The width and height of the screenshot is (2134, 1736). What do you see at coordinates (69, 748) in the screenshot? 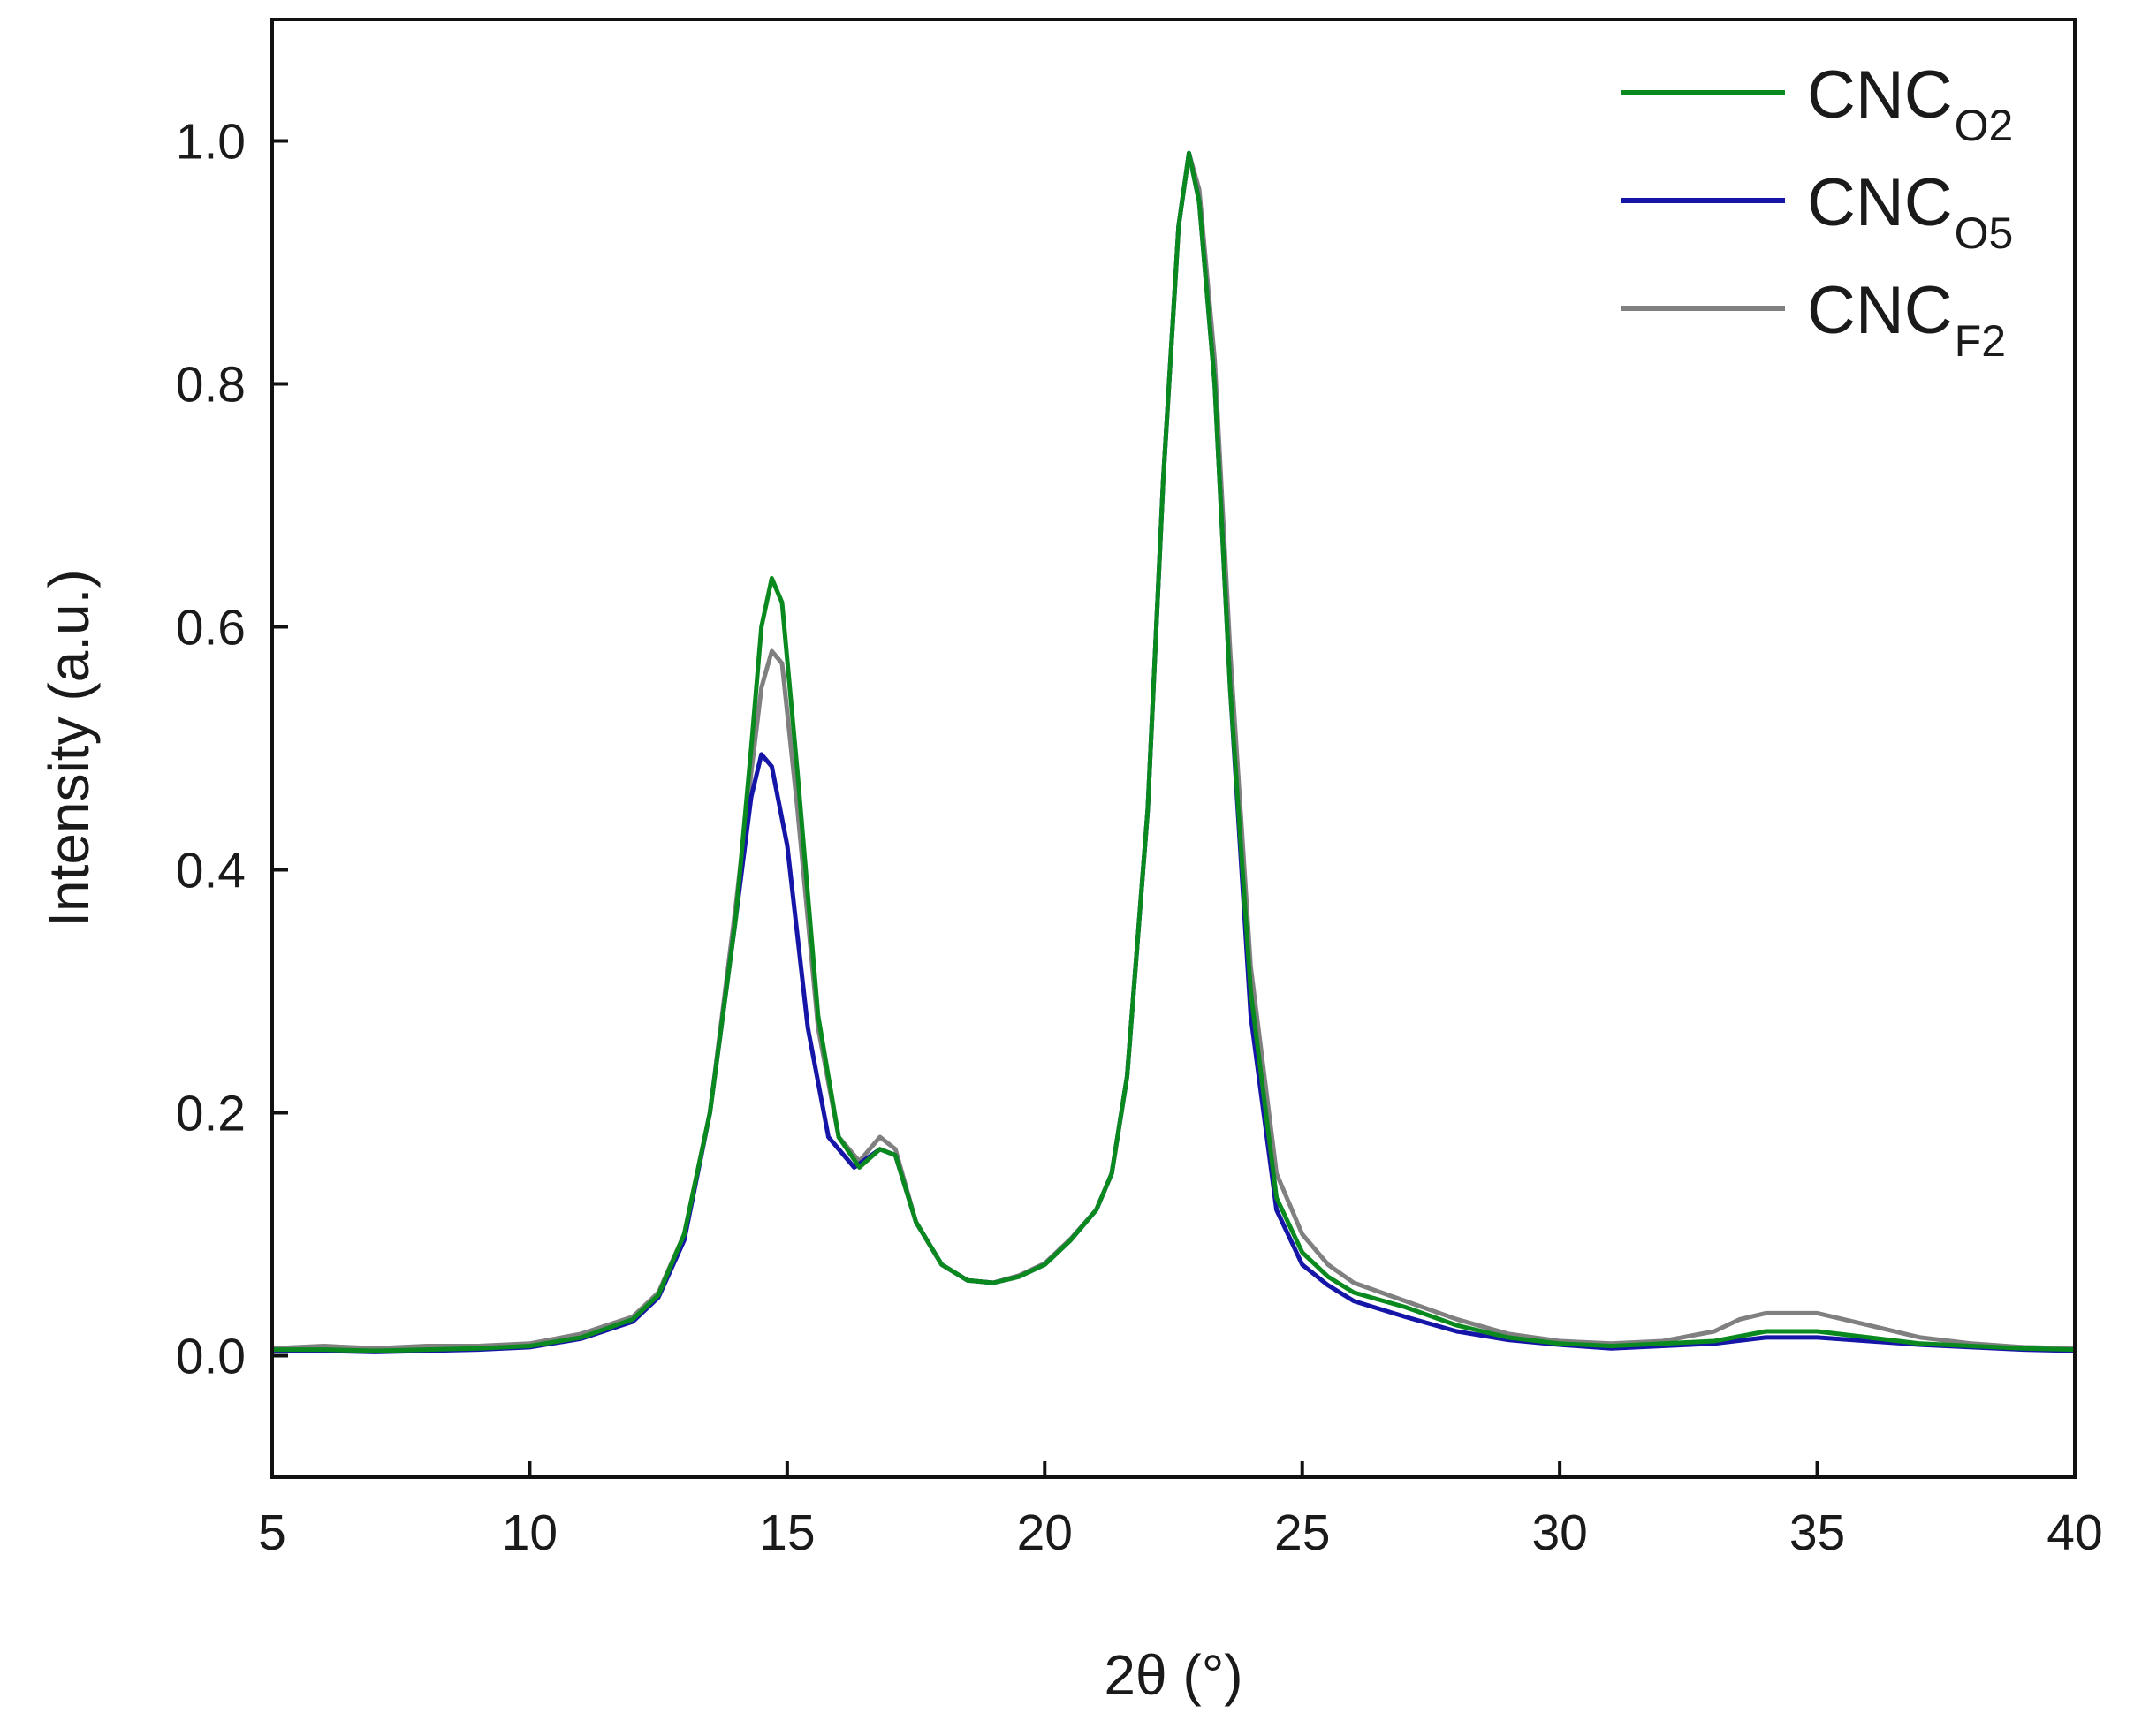
I see `y-axis-title: Intensity (a.u.)` at bounding box center [69, 748].